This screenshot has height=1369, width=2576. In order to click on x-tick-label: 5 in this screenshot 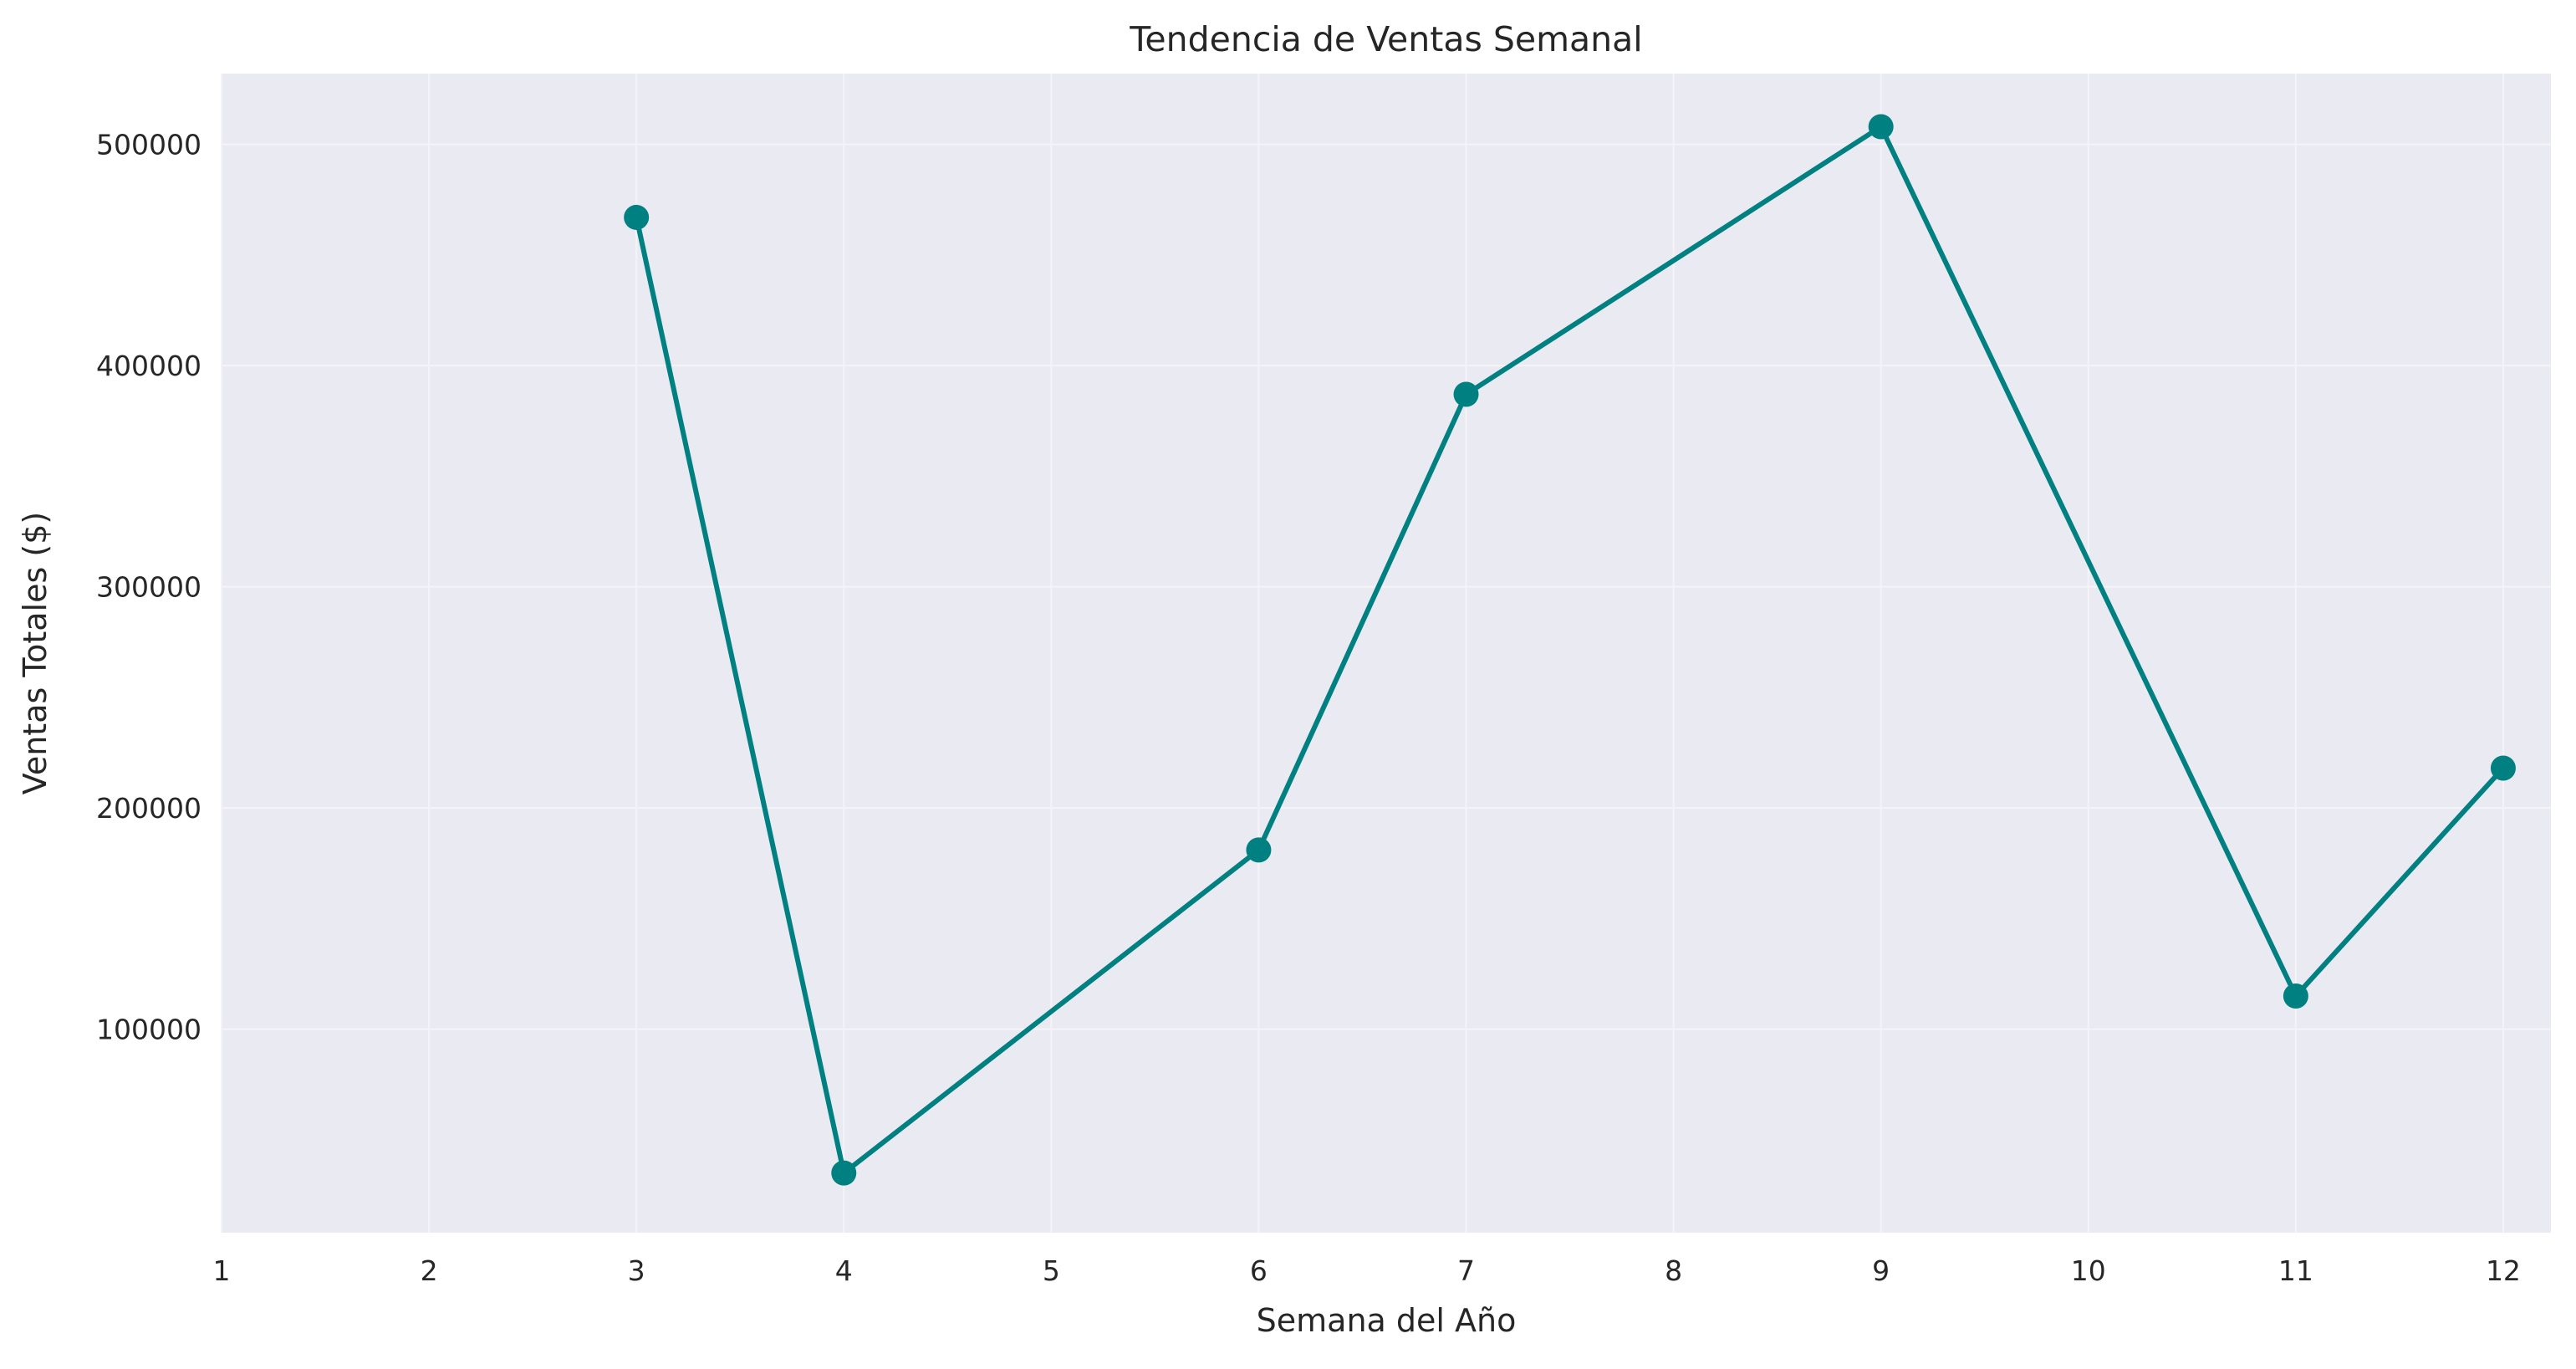, I will do `click(1051, 1271)`.